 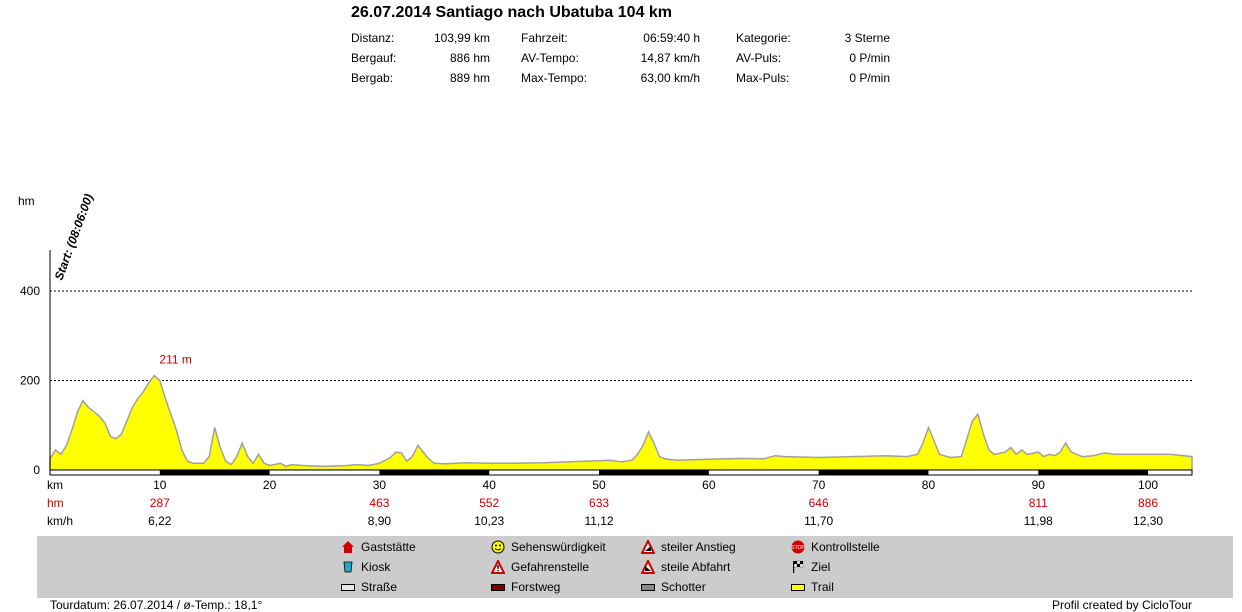 What do you see at coordinates (763, 78) in the screenshot?
I see `stat-label-max-puls: Max-Puls:` at bounding box center [763, 78].